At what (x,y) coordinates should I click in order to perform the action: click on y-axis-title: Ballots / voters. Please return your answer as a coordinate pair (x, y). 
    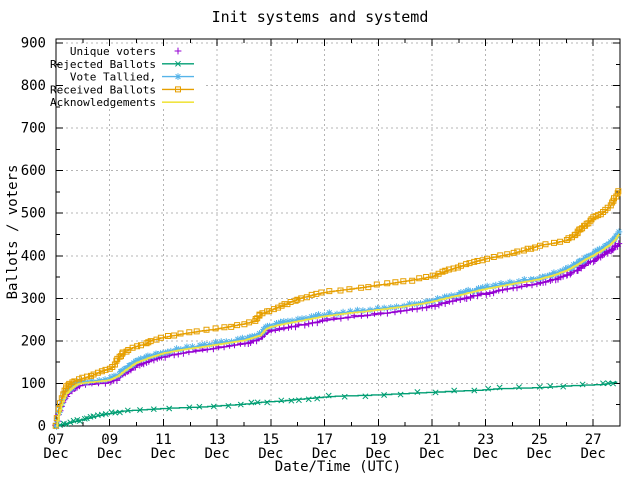
    Looking at the image, I should click on (13, 232).